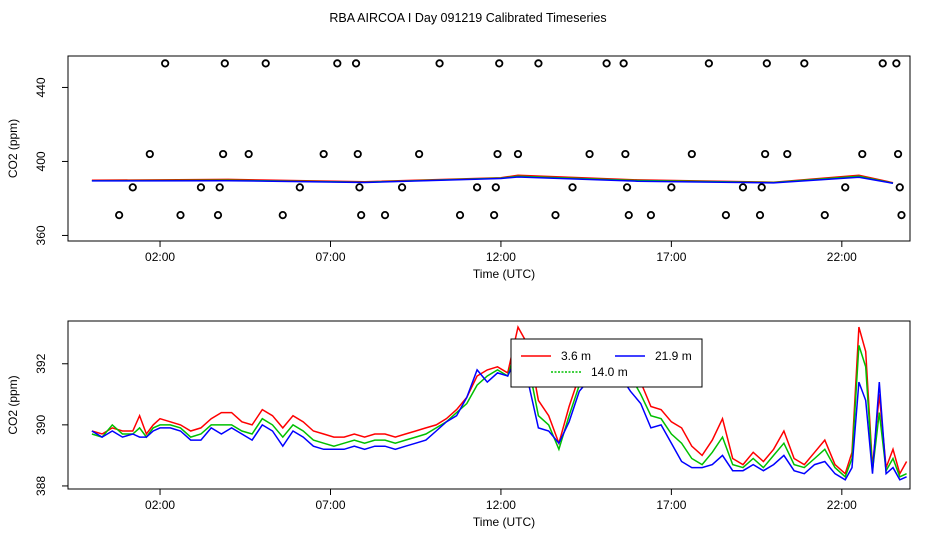 The width and height of the screenshot is (936, 540). Describe the element at coordinates (673, 356) in the screenshot. I see `legend-label: 21.9 m` at that location.